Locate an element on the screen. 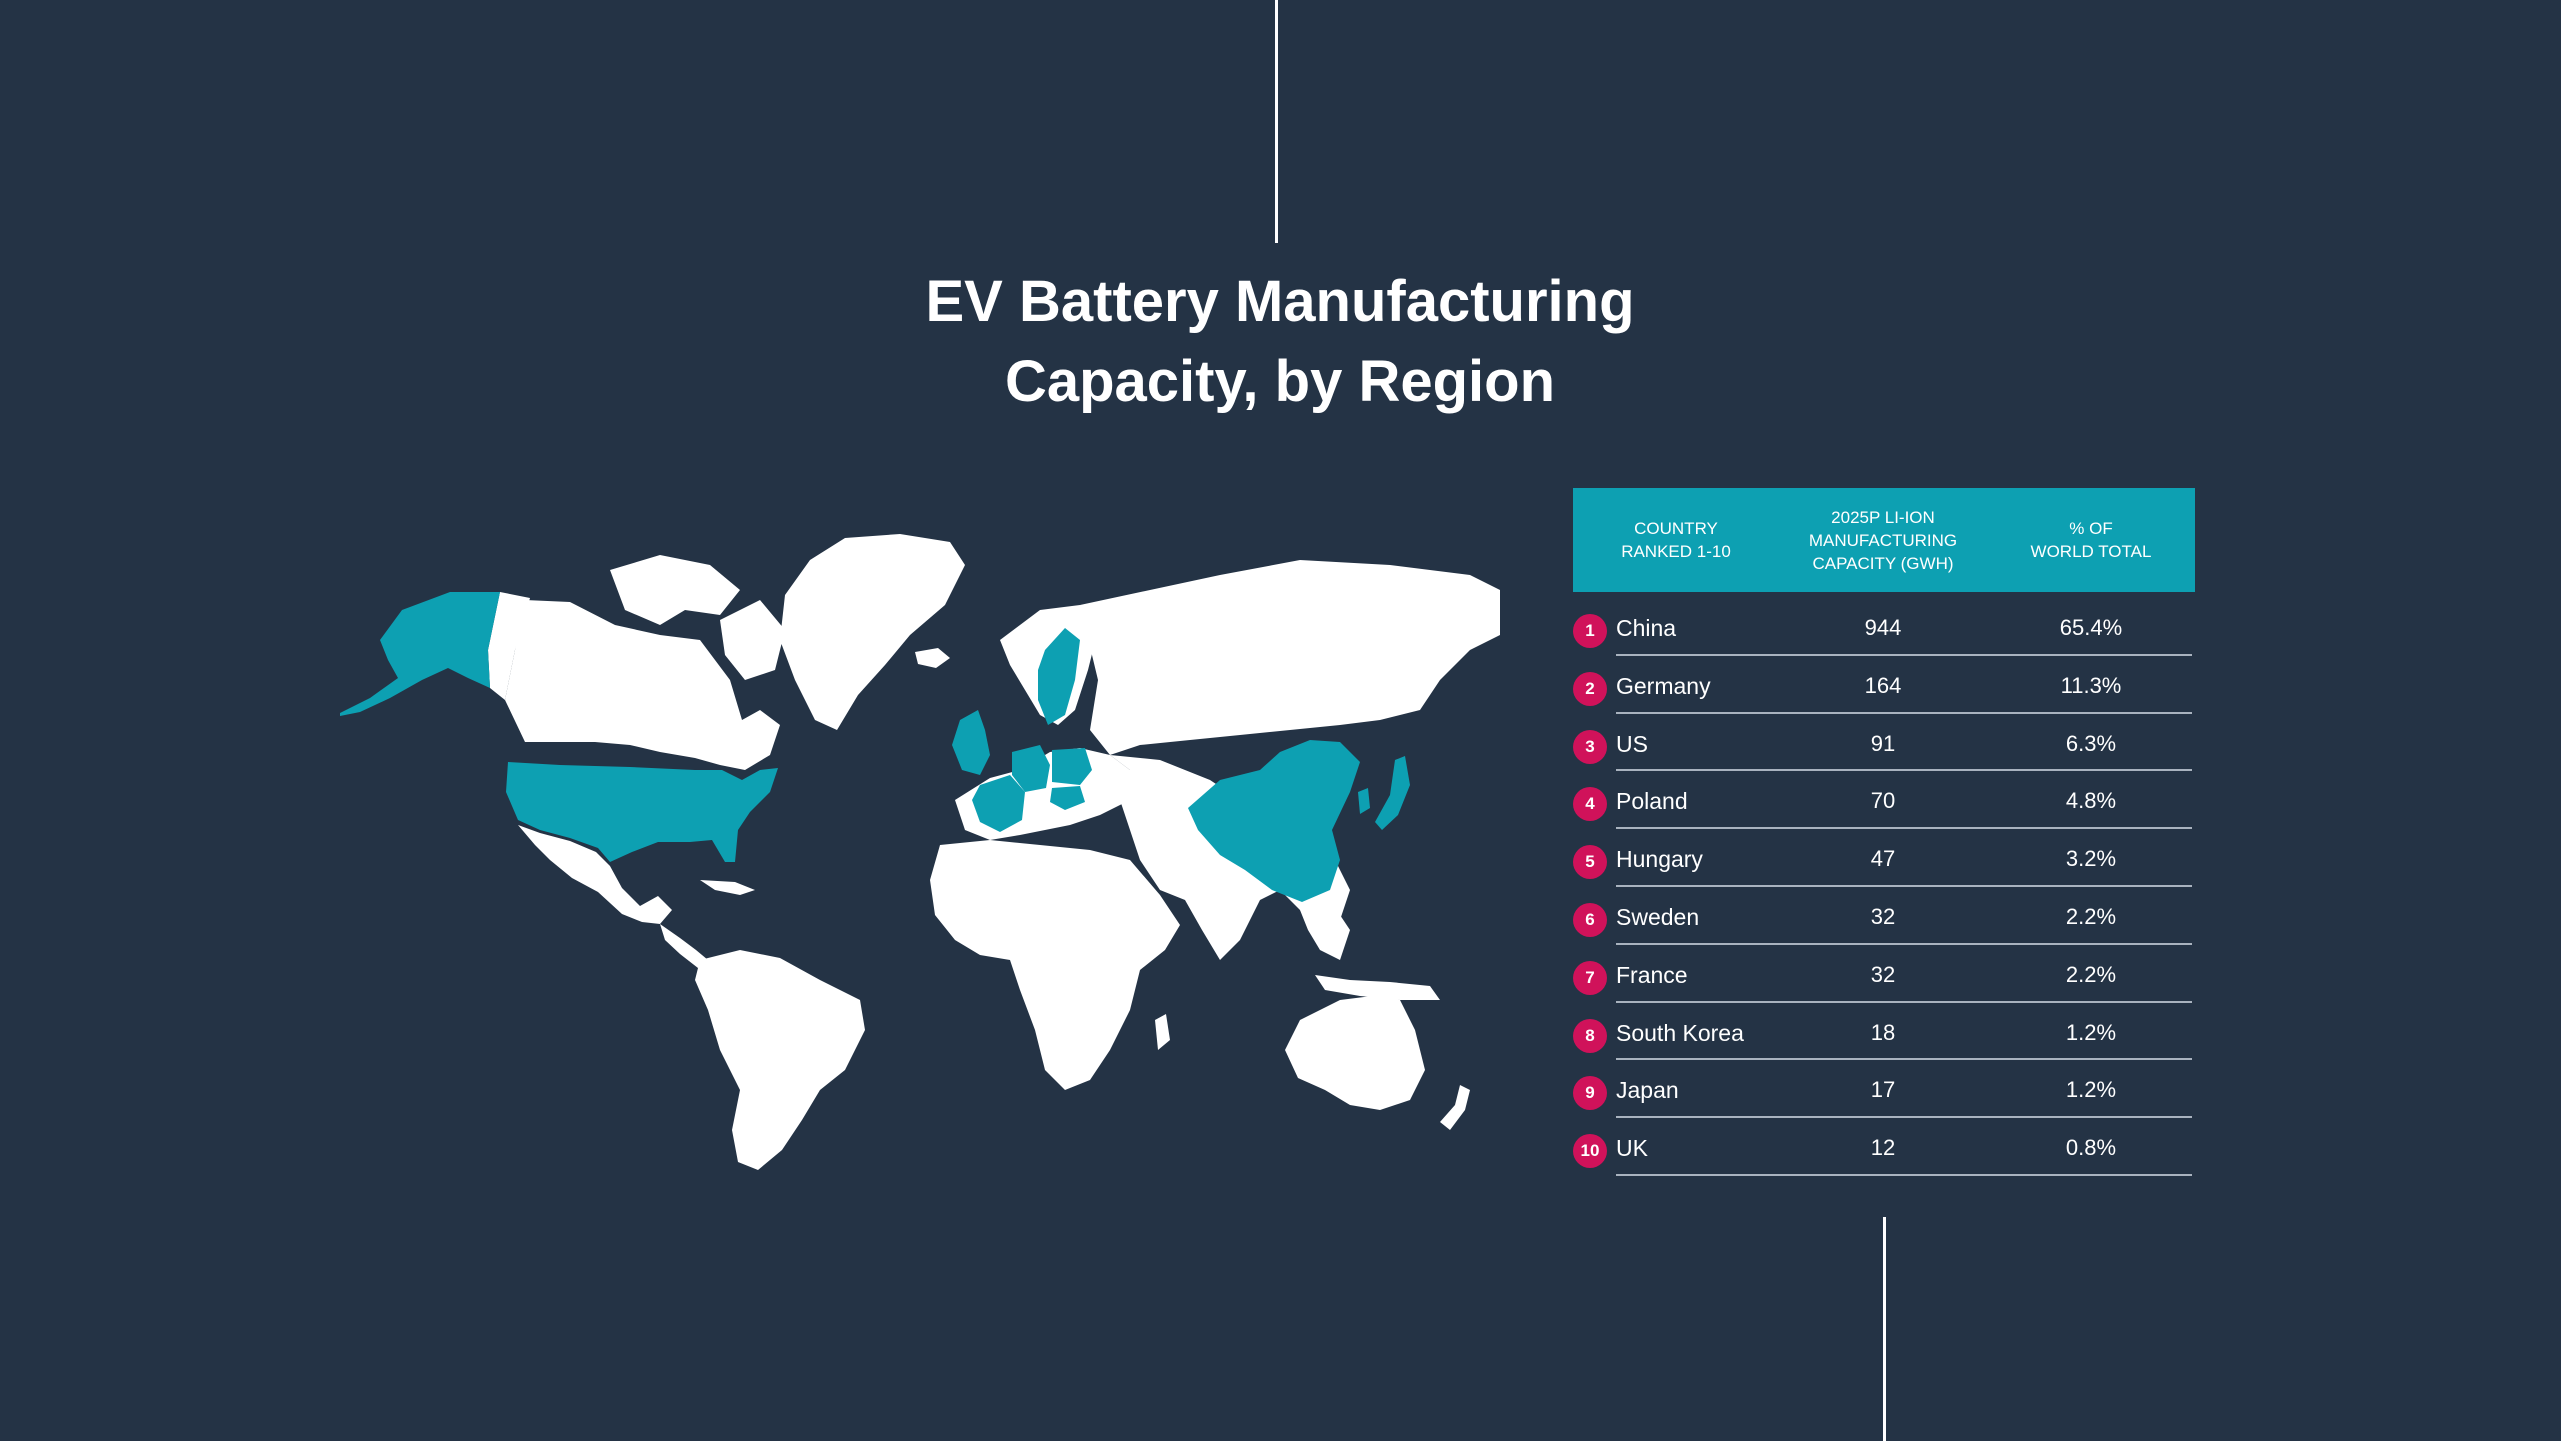  region-japan is located at coordinates (1392, 793).